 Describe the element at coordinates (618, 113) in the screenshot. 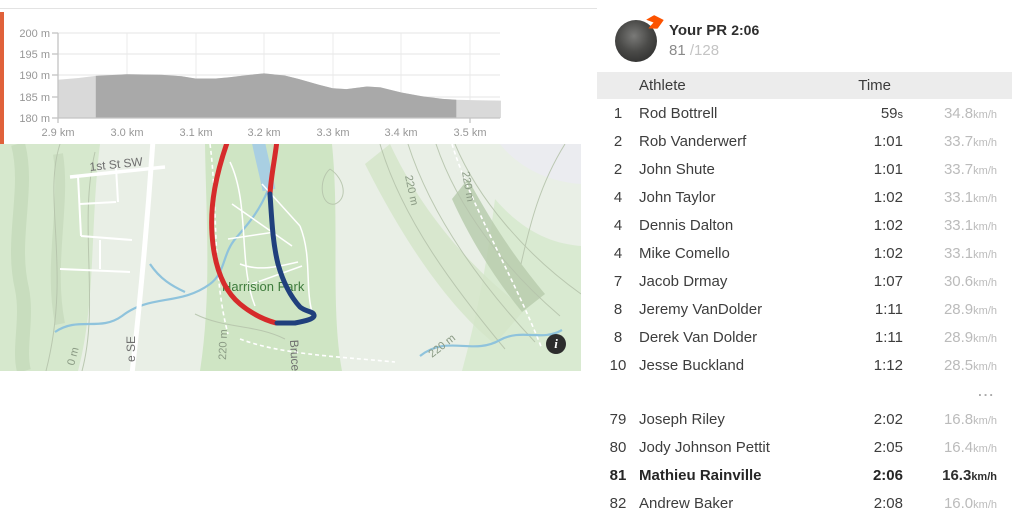

I see `rank-cell: 1` at that location.